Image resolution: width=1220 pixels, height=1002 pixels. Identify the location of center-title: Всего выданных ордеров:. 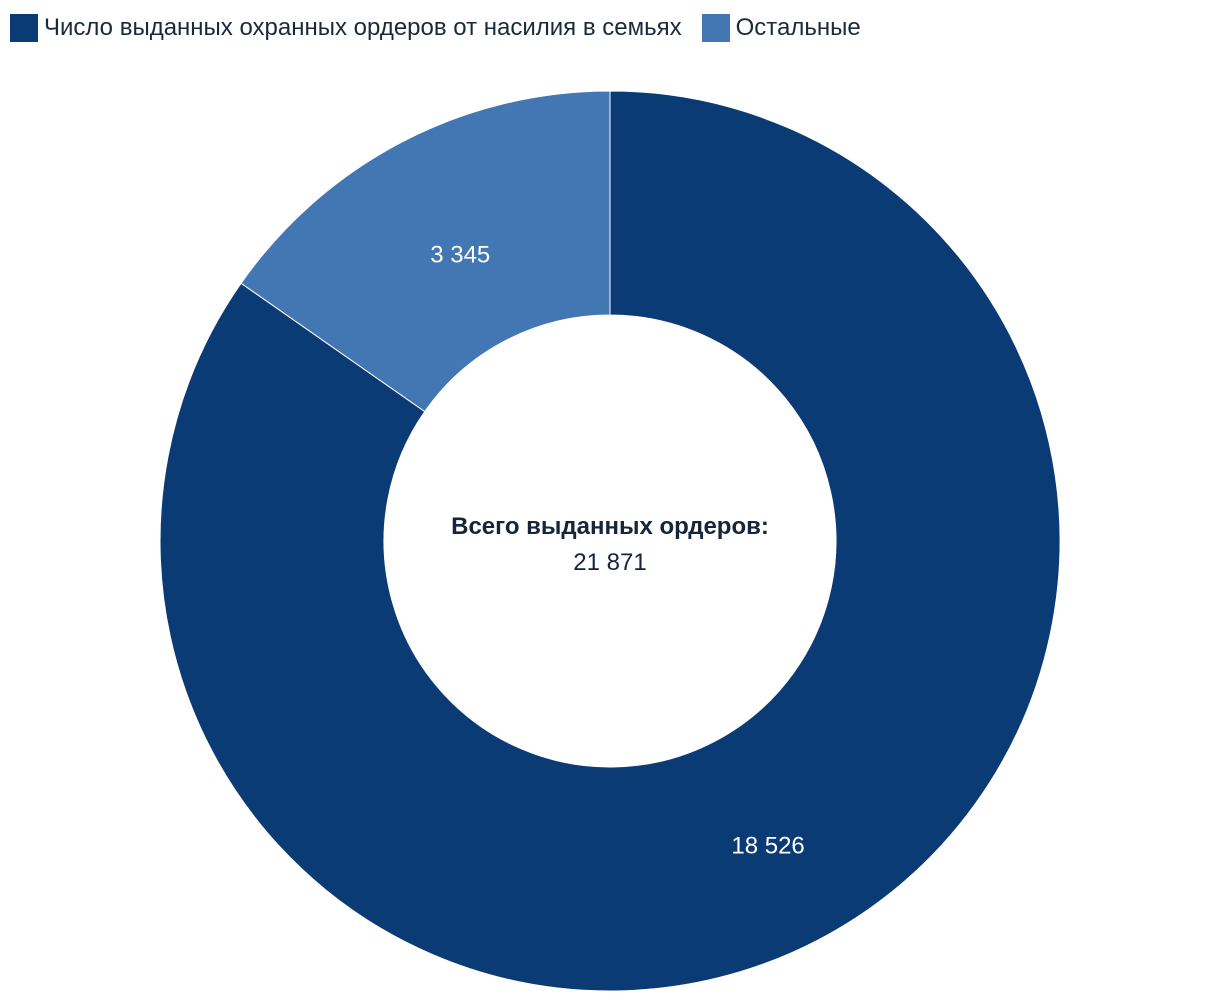
(610, 526).